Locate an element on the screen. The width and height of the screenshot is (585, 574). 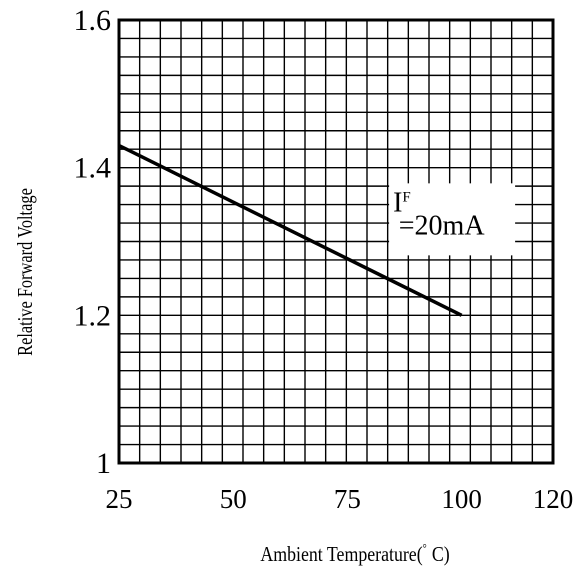
y-tick-label: 1.2 is located at coordinates (93, 315).